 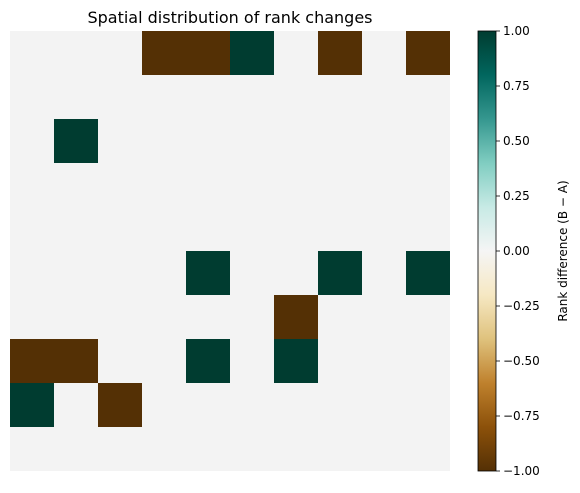 I want to click on colorbar-ticks: 1.00 0.75 0.50 0.25 0.00 −0.25 −0.50 −0.75 −1.00, so click(x=518, y=251).